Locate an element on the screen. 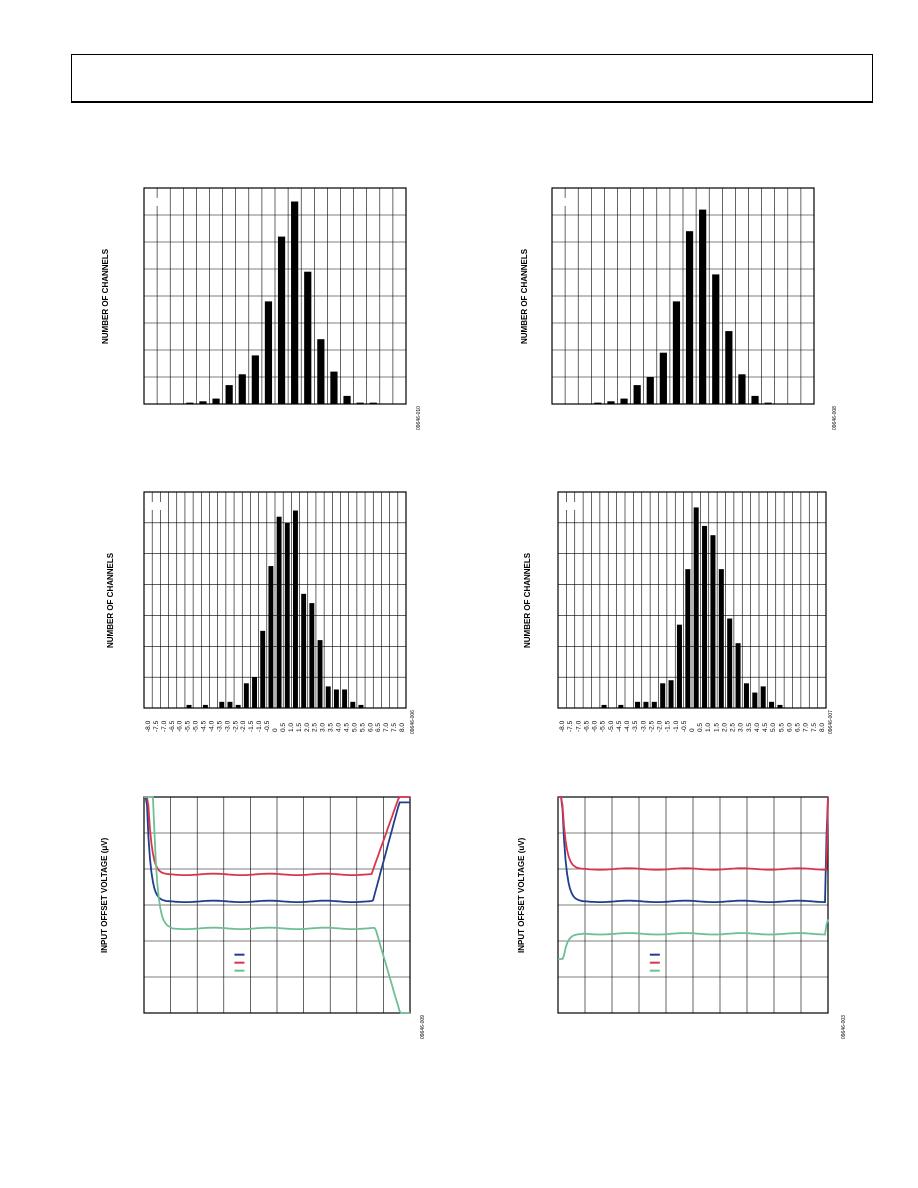 Image resolution: width=918 pixels, height=1188 pixels. figure-code: 09646-008 is located at coordinates (835, 418).